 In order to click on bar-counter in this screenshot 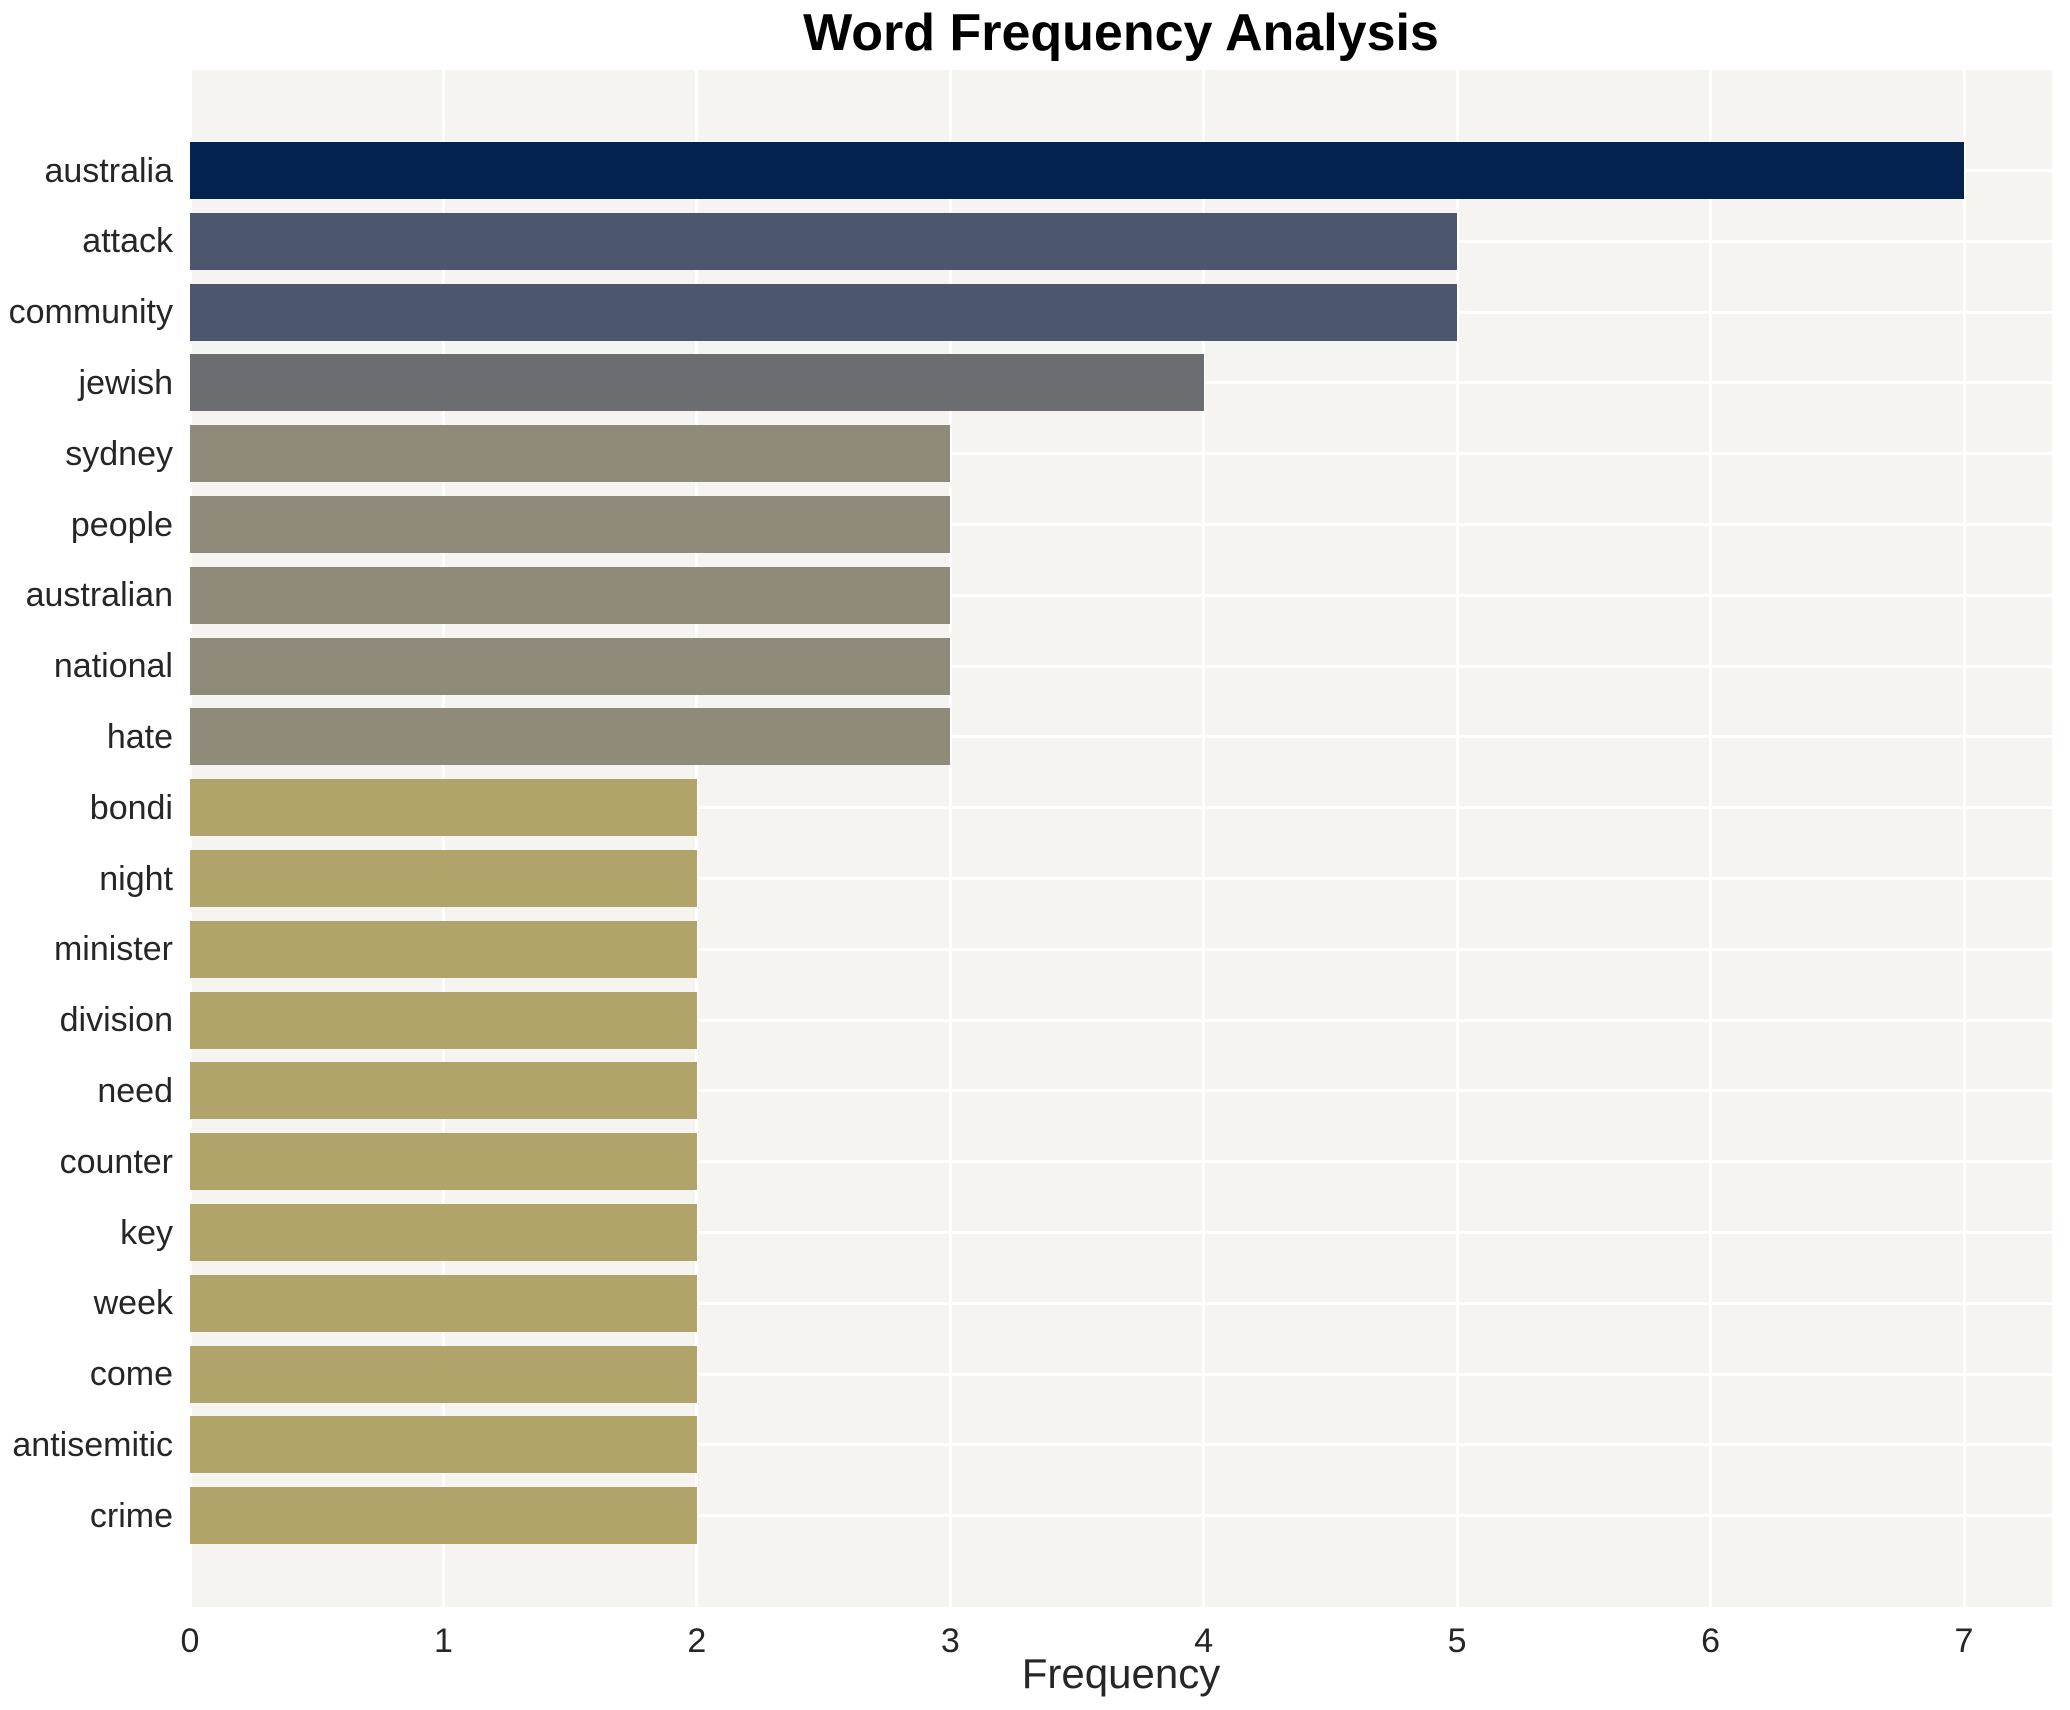, I will do `click(443, 1162)`.